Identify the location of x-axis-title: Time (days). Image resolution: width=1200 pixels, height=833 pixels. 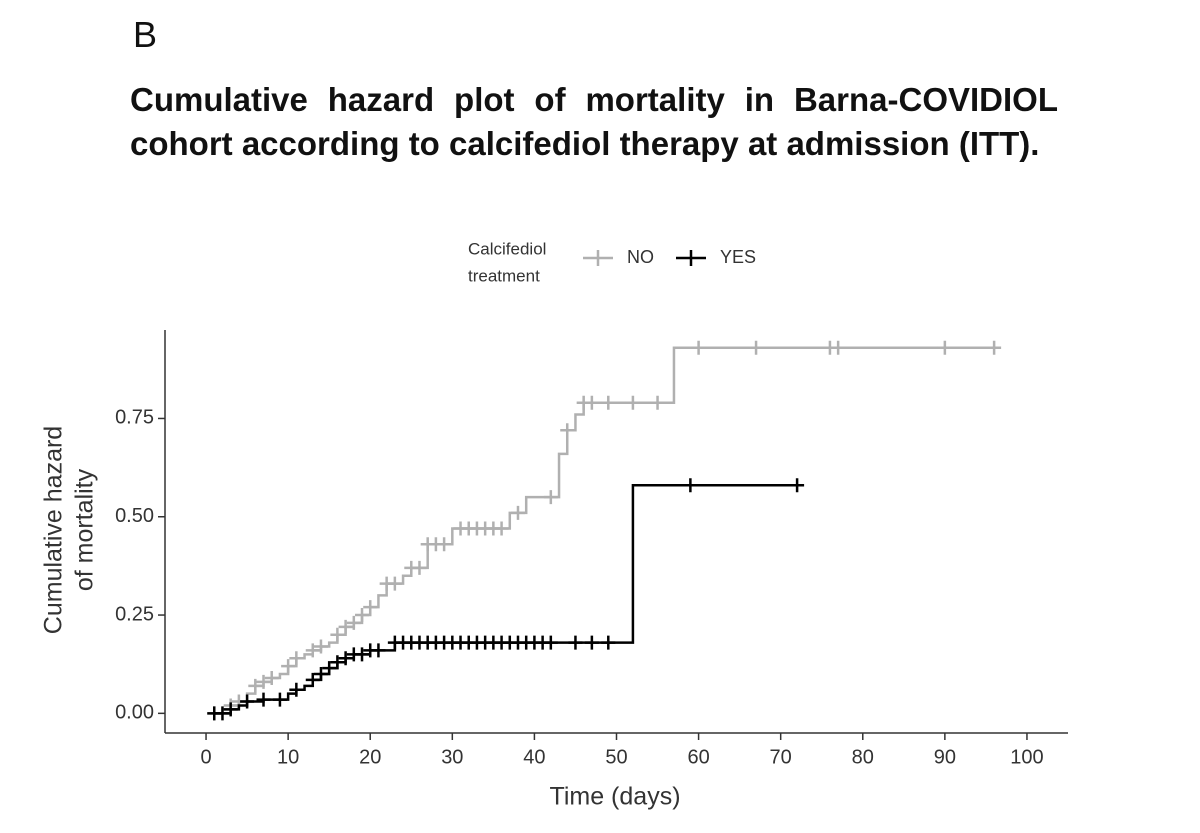
(614, 797).